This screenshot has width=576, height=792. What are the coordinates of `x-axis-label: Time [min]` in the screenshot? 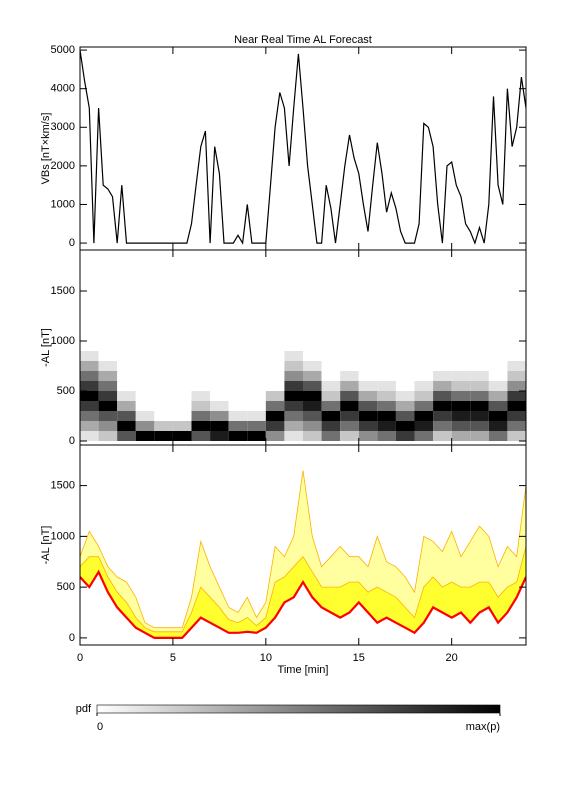 It's located at (303, 670).